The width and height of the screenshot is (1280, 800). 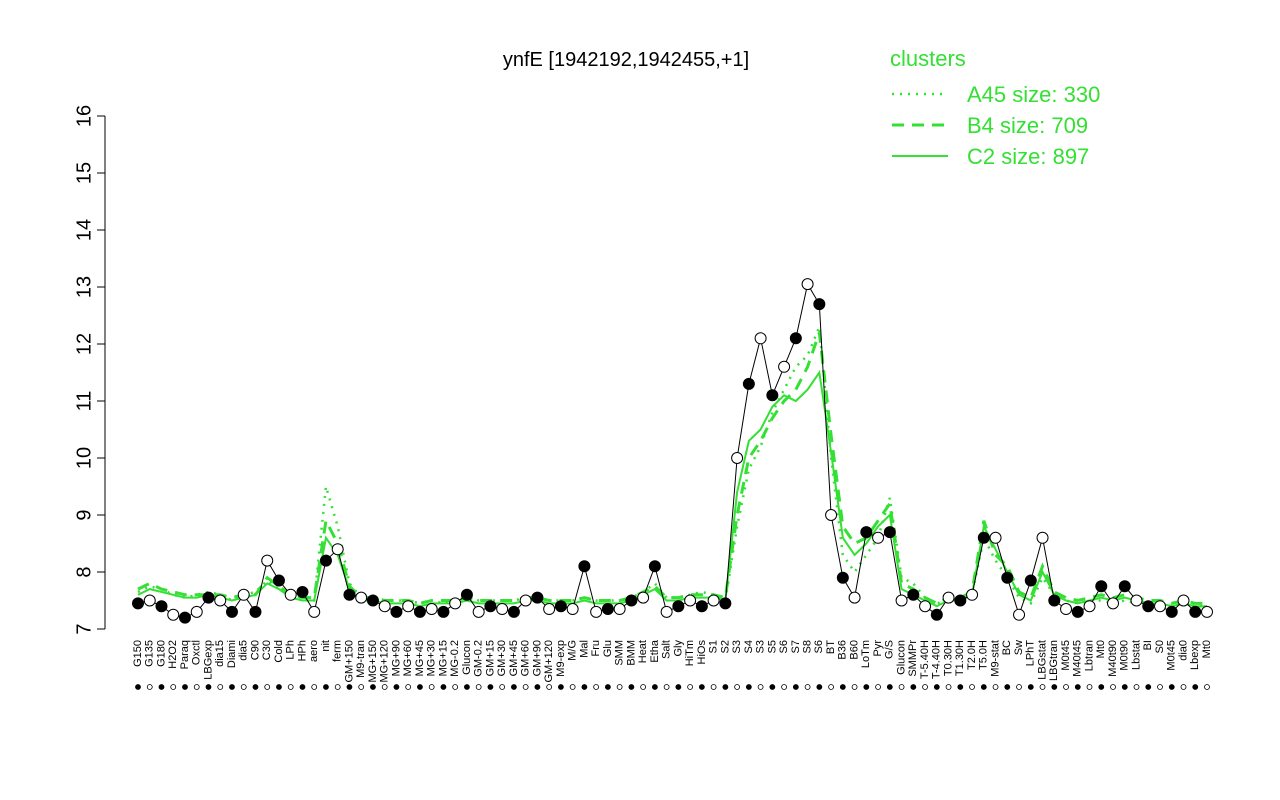 I want to click on x-tick-label: Pyr, so click(x=878, y=648).